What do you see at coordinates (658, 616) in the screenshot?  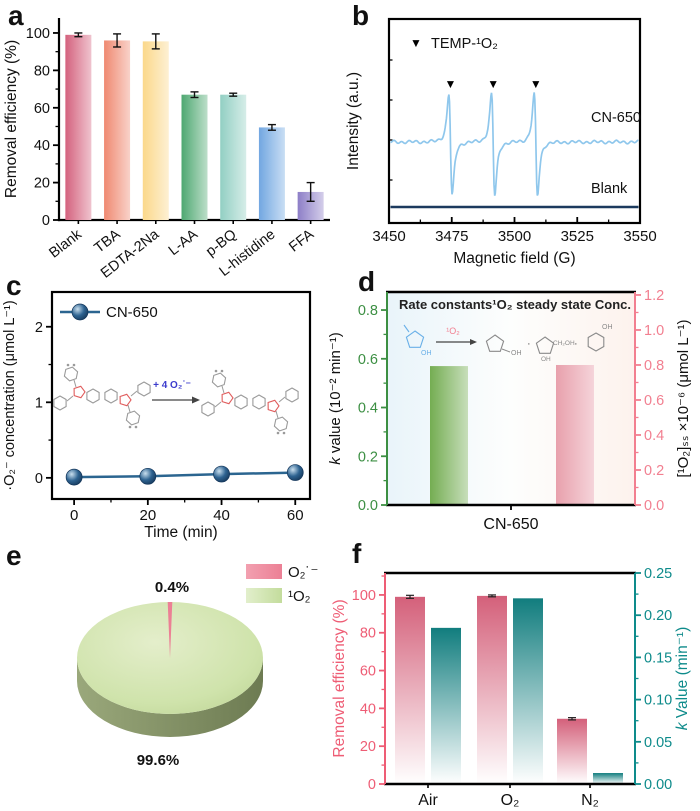 I see `svg-text: 0.20` at bounding box center [658, 616].